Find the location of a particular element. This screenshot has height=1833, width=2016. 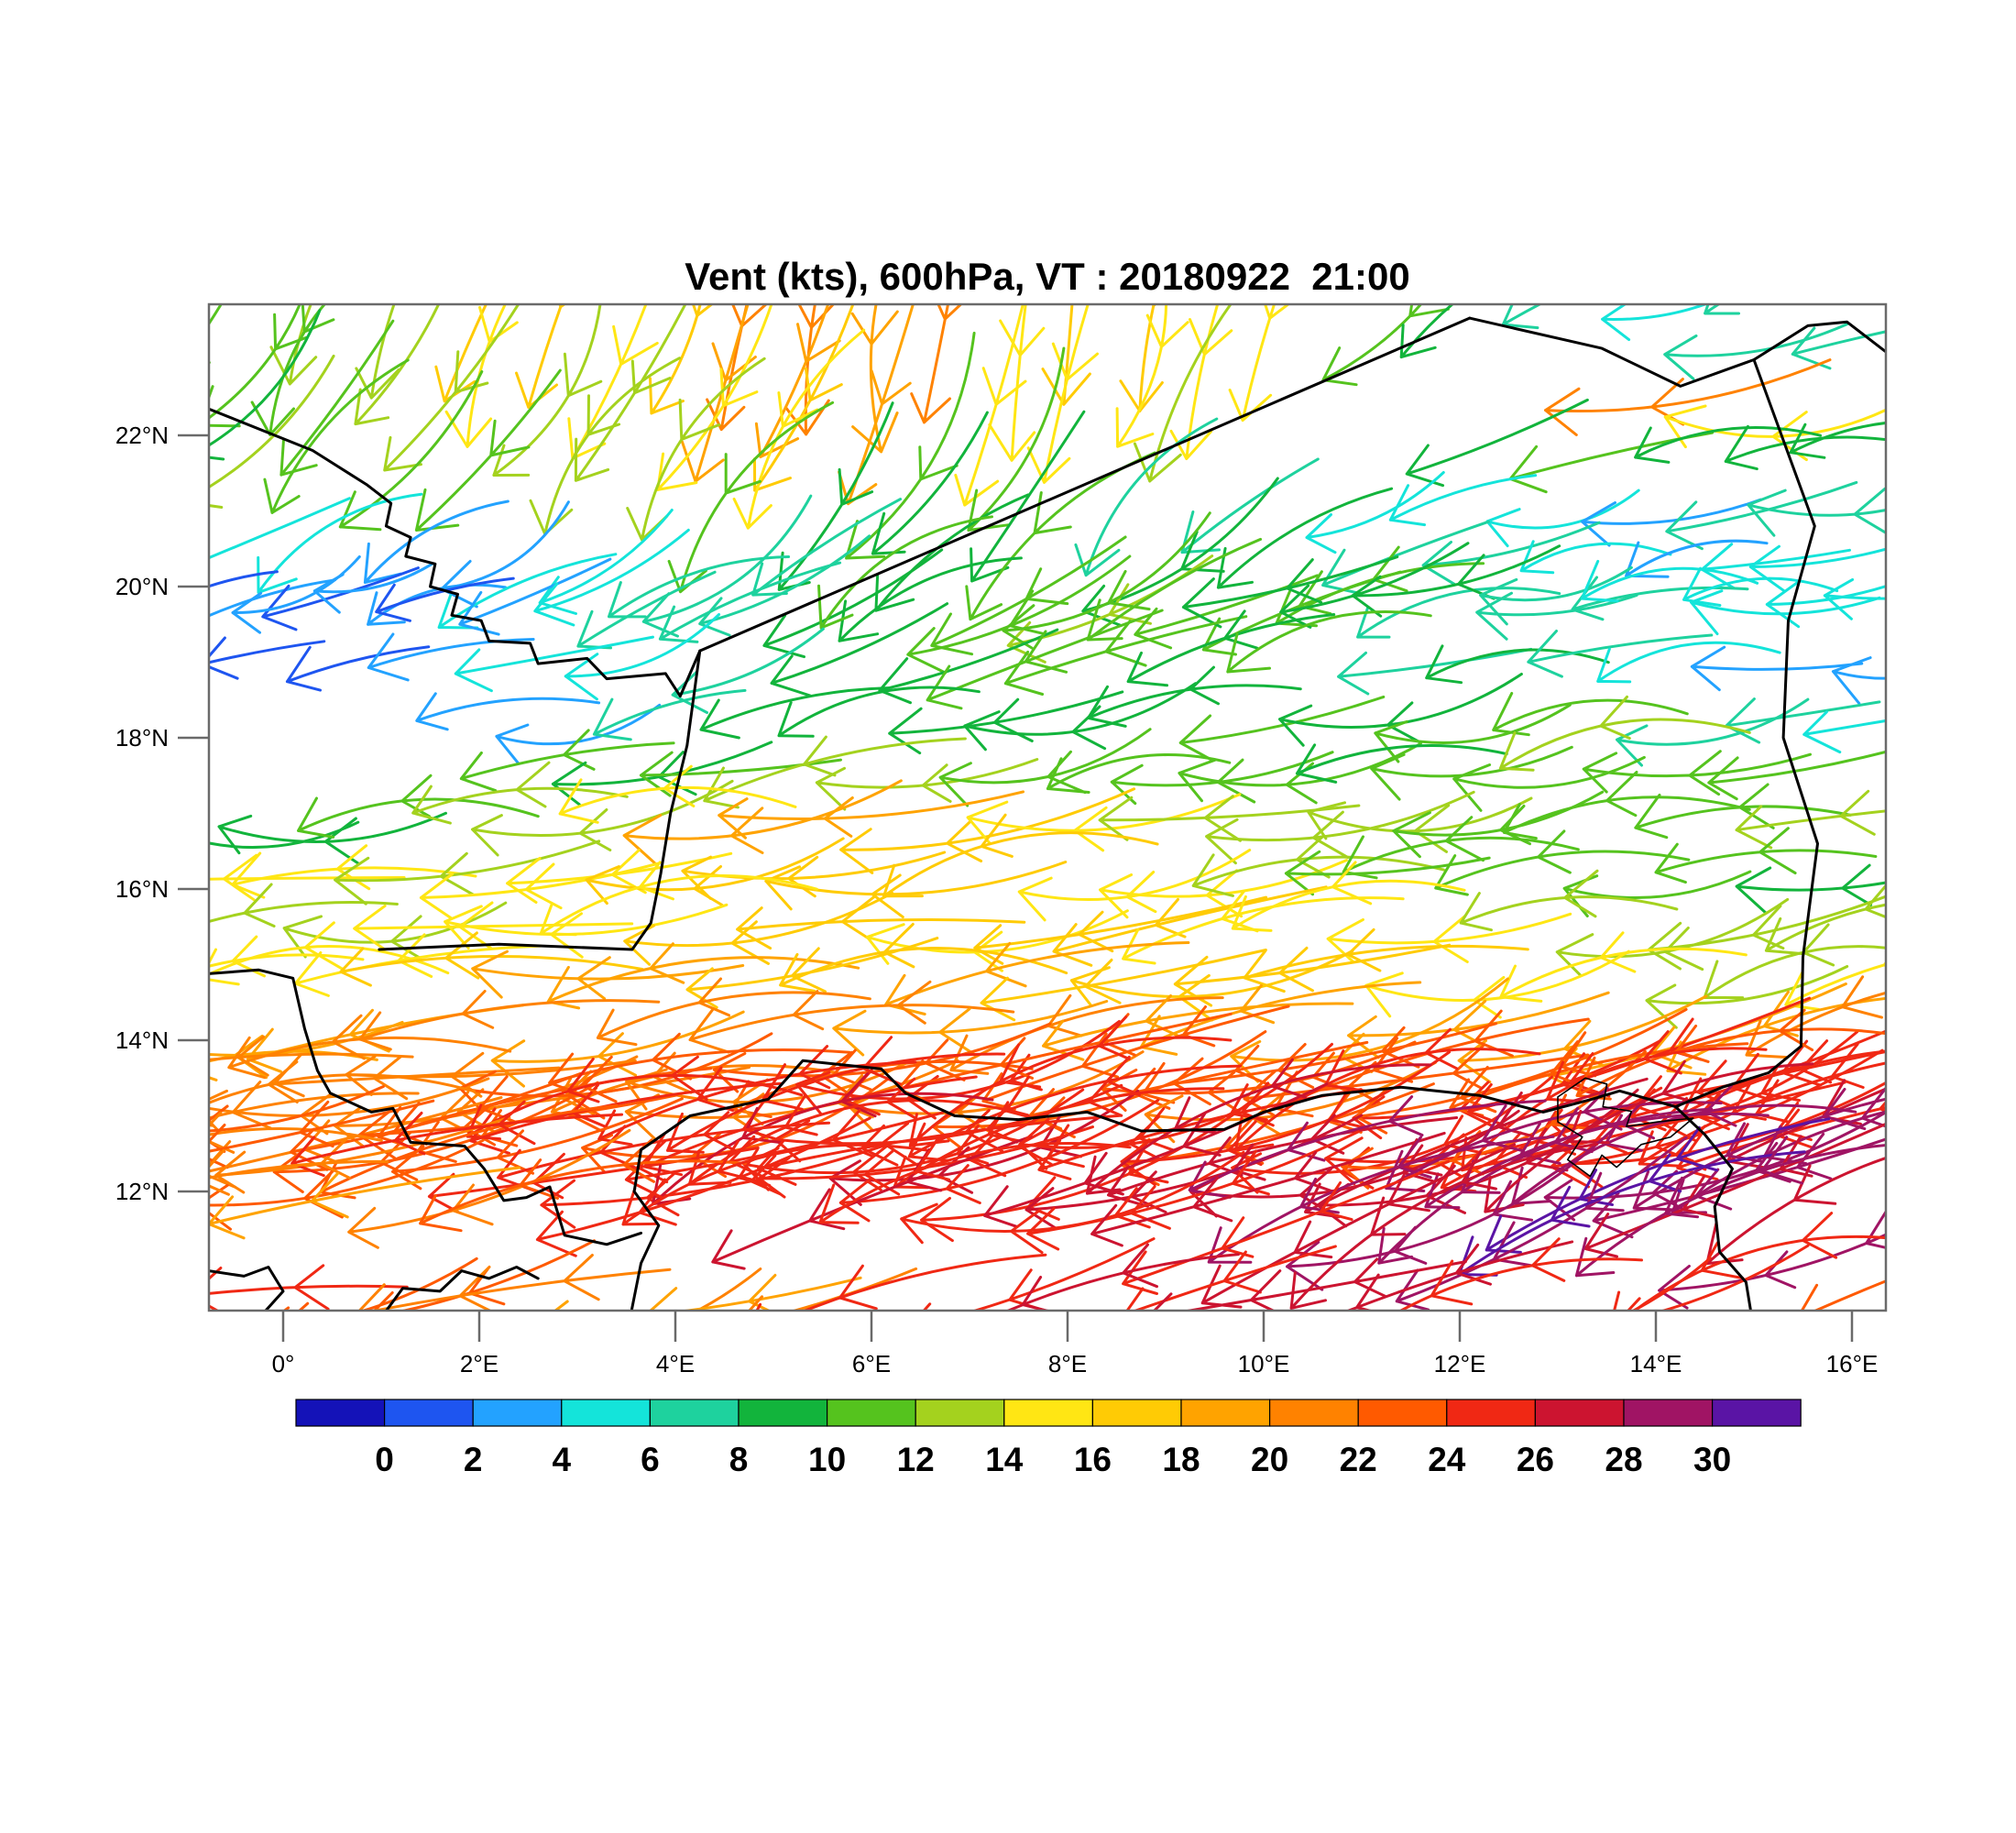

colorbar-label: 26 is located at coordinates (1535, 1459).